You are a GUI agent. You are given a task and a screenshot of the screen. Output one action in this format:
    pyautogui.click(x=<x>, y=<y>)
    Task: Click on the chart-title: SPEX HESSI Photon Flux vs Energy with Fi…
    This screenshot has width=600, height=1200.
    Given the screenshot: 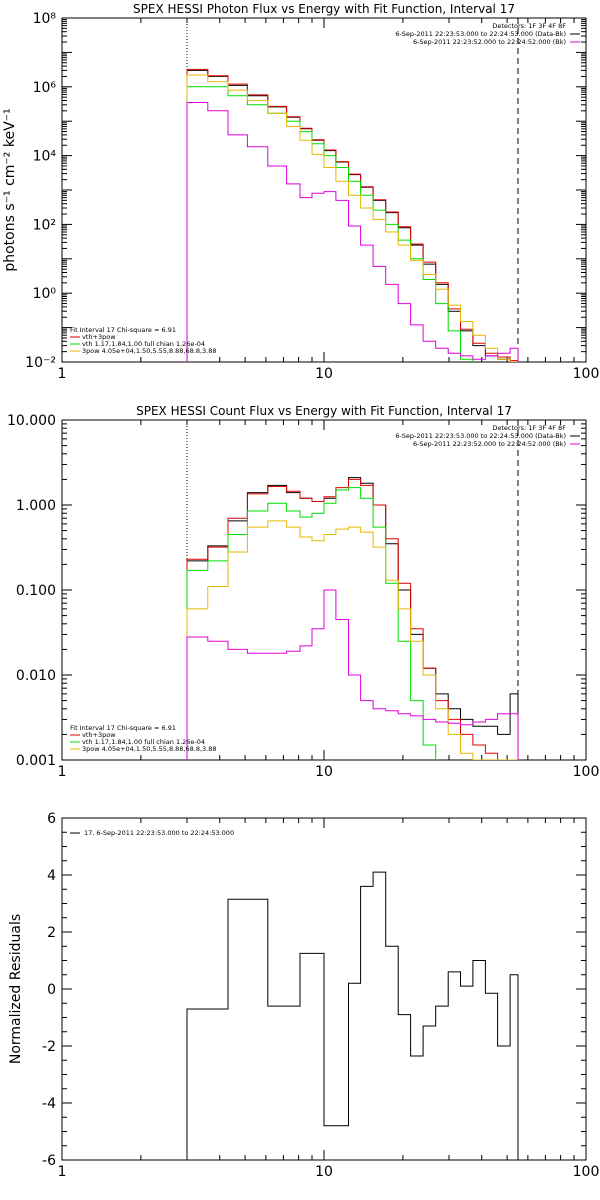 What is the action you would take?
    pyautogui.click(x=324, y=9)
    